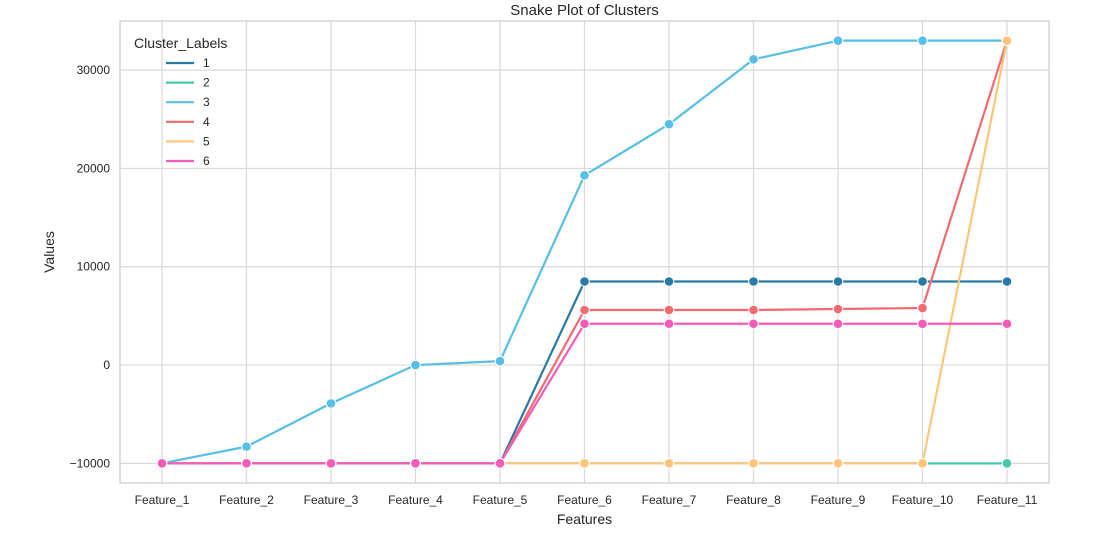  I want to click on x-tick-label: Feature_5, so click(500, 500).